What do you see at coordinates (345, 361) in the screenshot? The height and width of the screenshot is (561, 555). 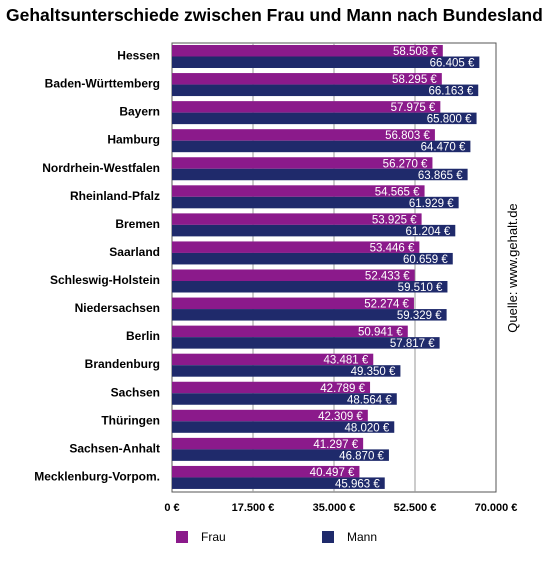 I see `data-label: 43.481 €` at bounding box center [345, 361].